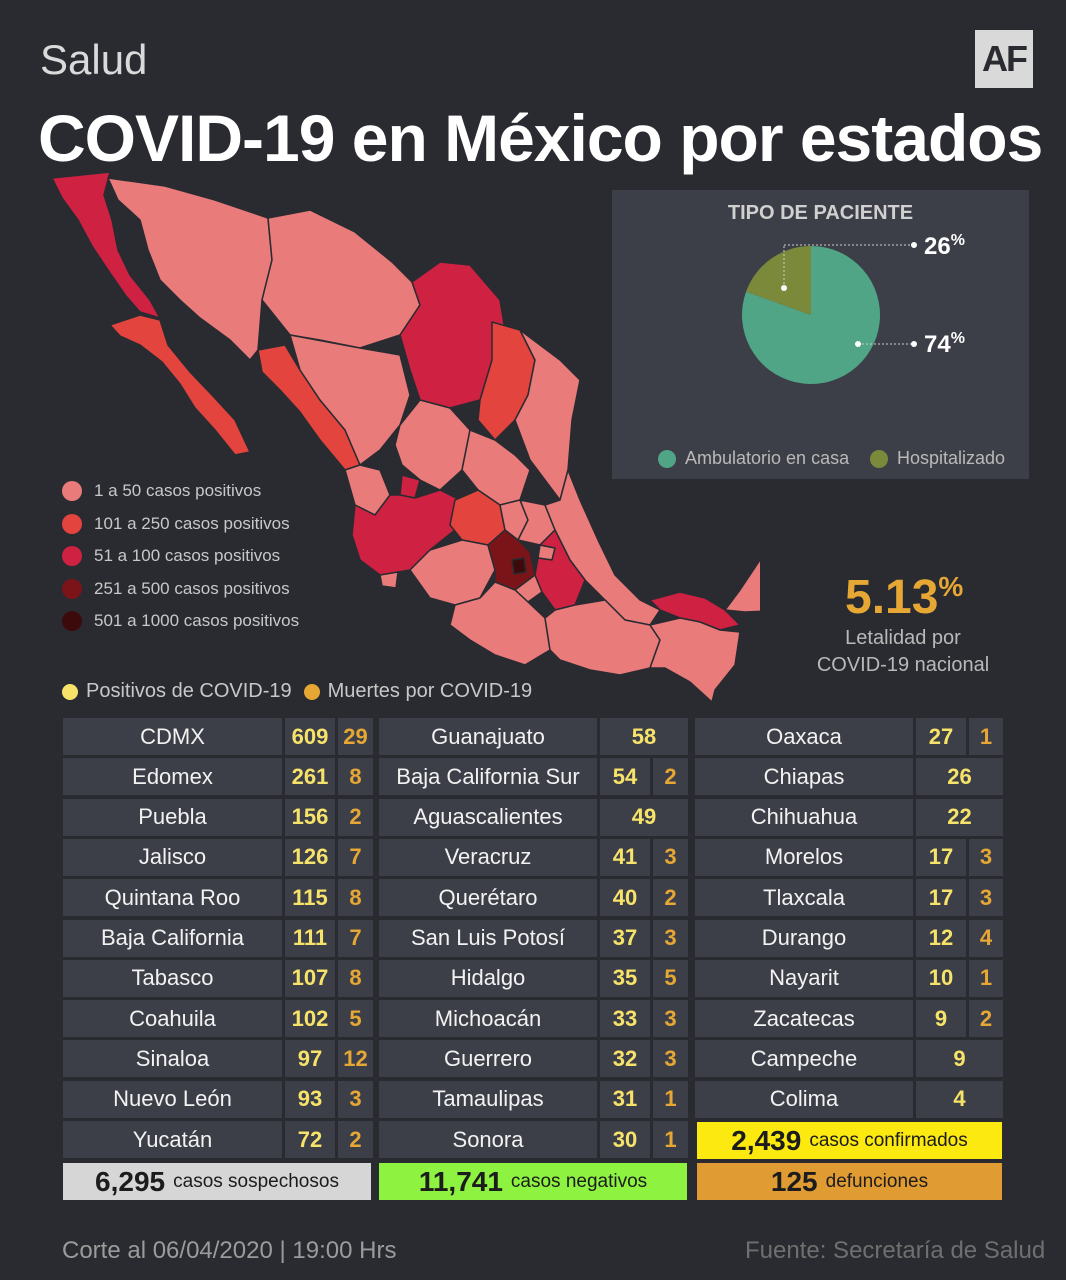  Describe the element at coordinates (941, 978) in the screenshot. I see `positive-count: 10` at that location.